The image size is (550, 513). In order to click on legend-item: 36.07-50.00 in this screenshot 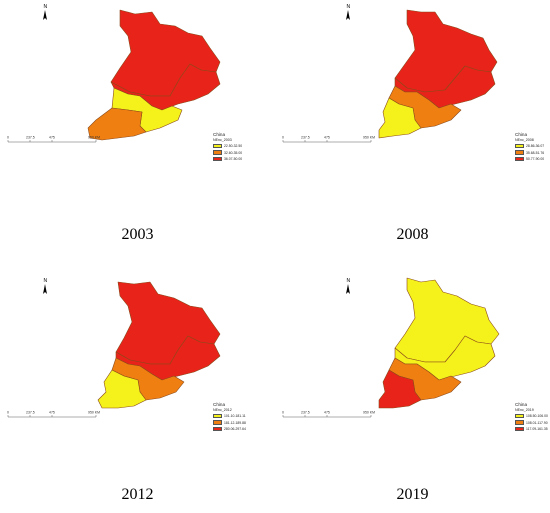, I will do `click(227, 159)`.